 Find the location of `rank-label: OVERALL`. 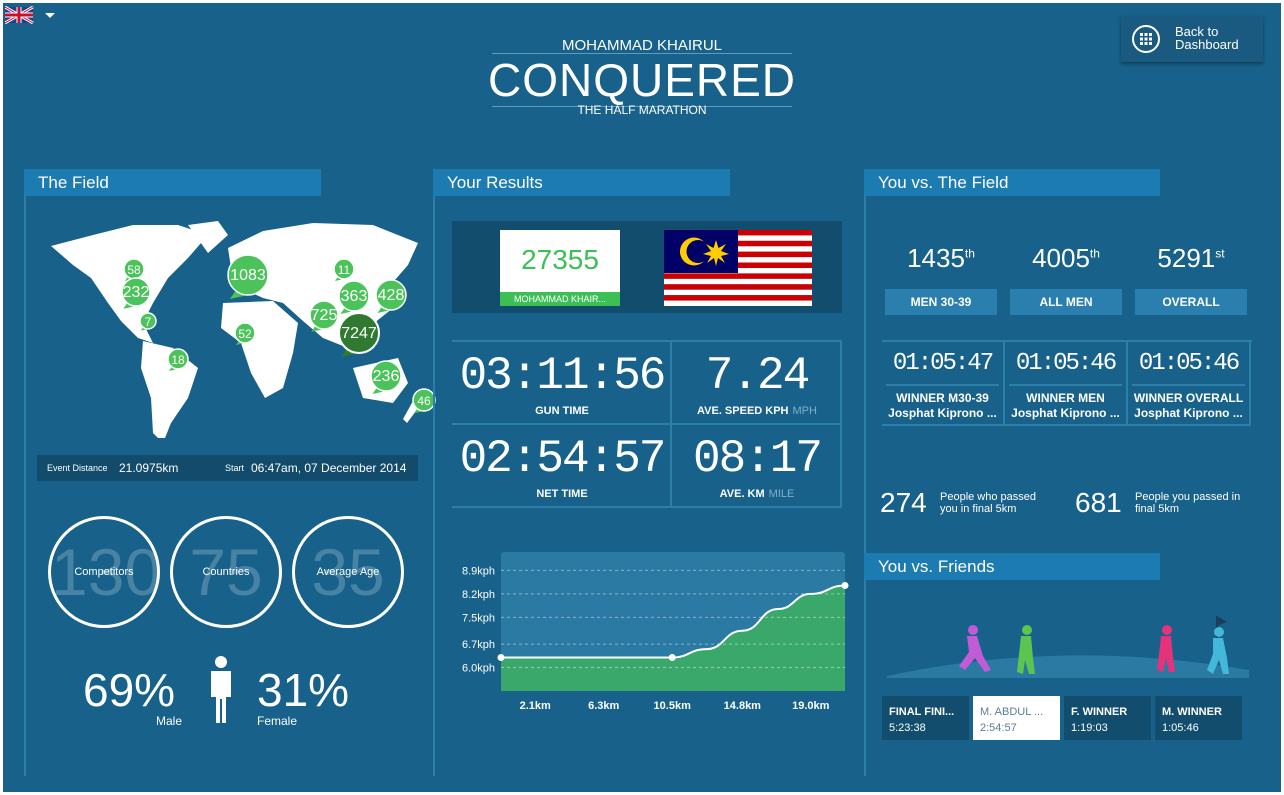

rank-label: OVERALL is located at coordinates (1191, 302).